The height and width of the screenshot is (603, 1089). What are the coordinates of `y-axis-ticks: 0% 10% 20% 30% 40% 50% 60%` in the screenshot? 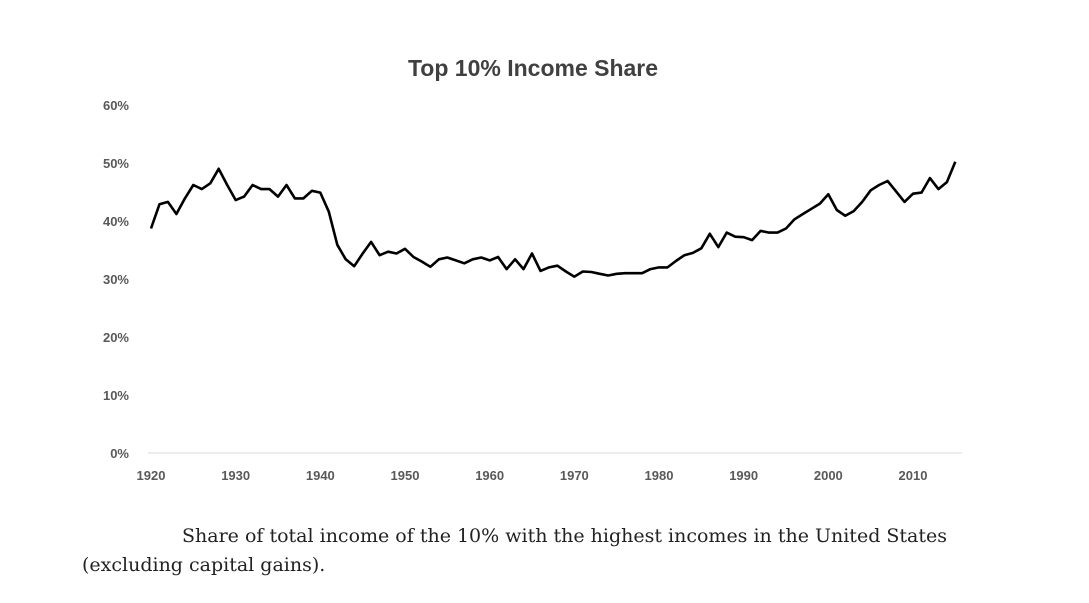 It's located at (116, 279).